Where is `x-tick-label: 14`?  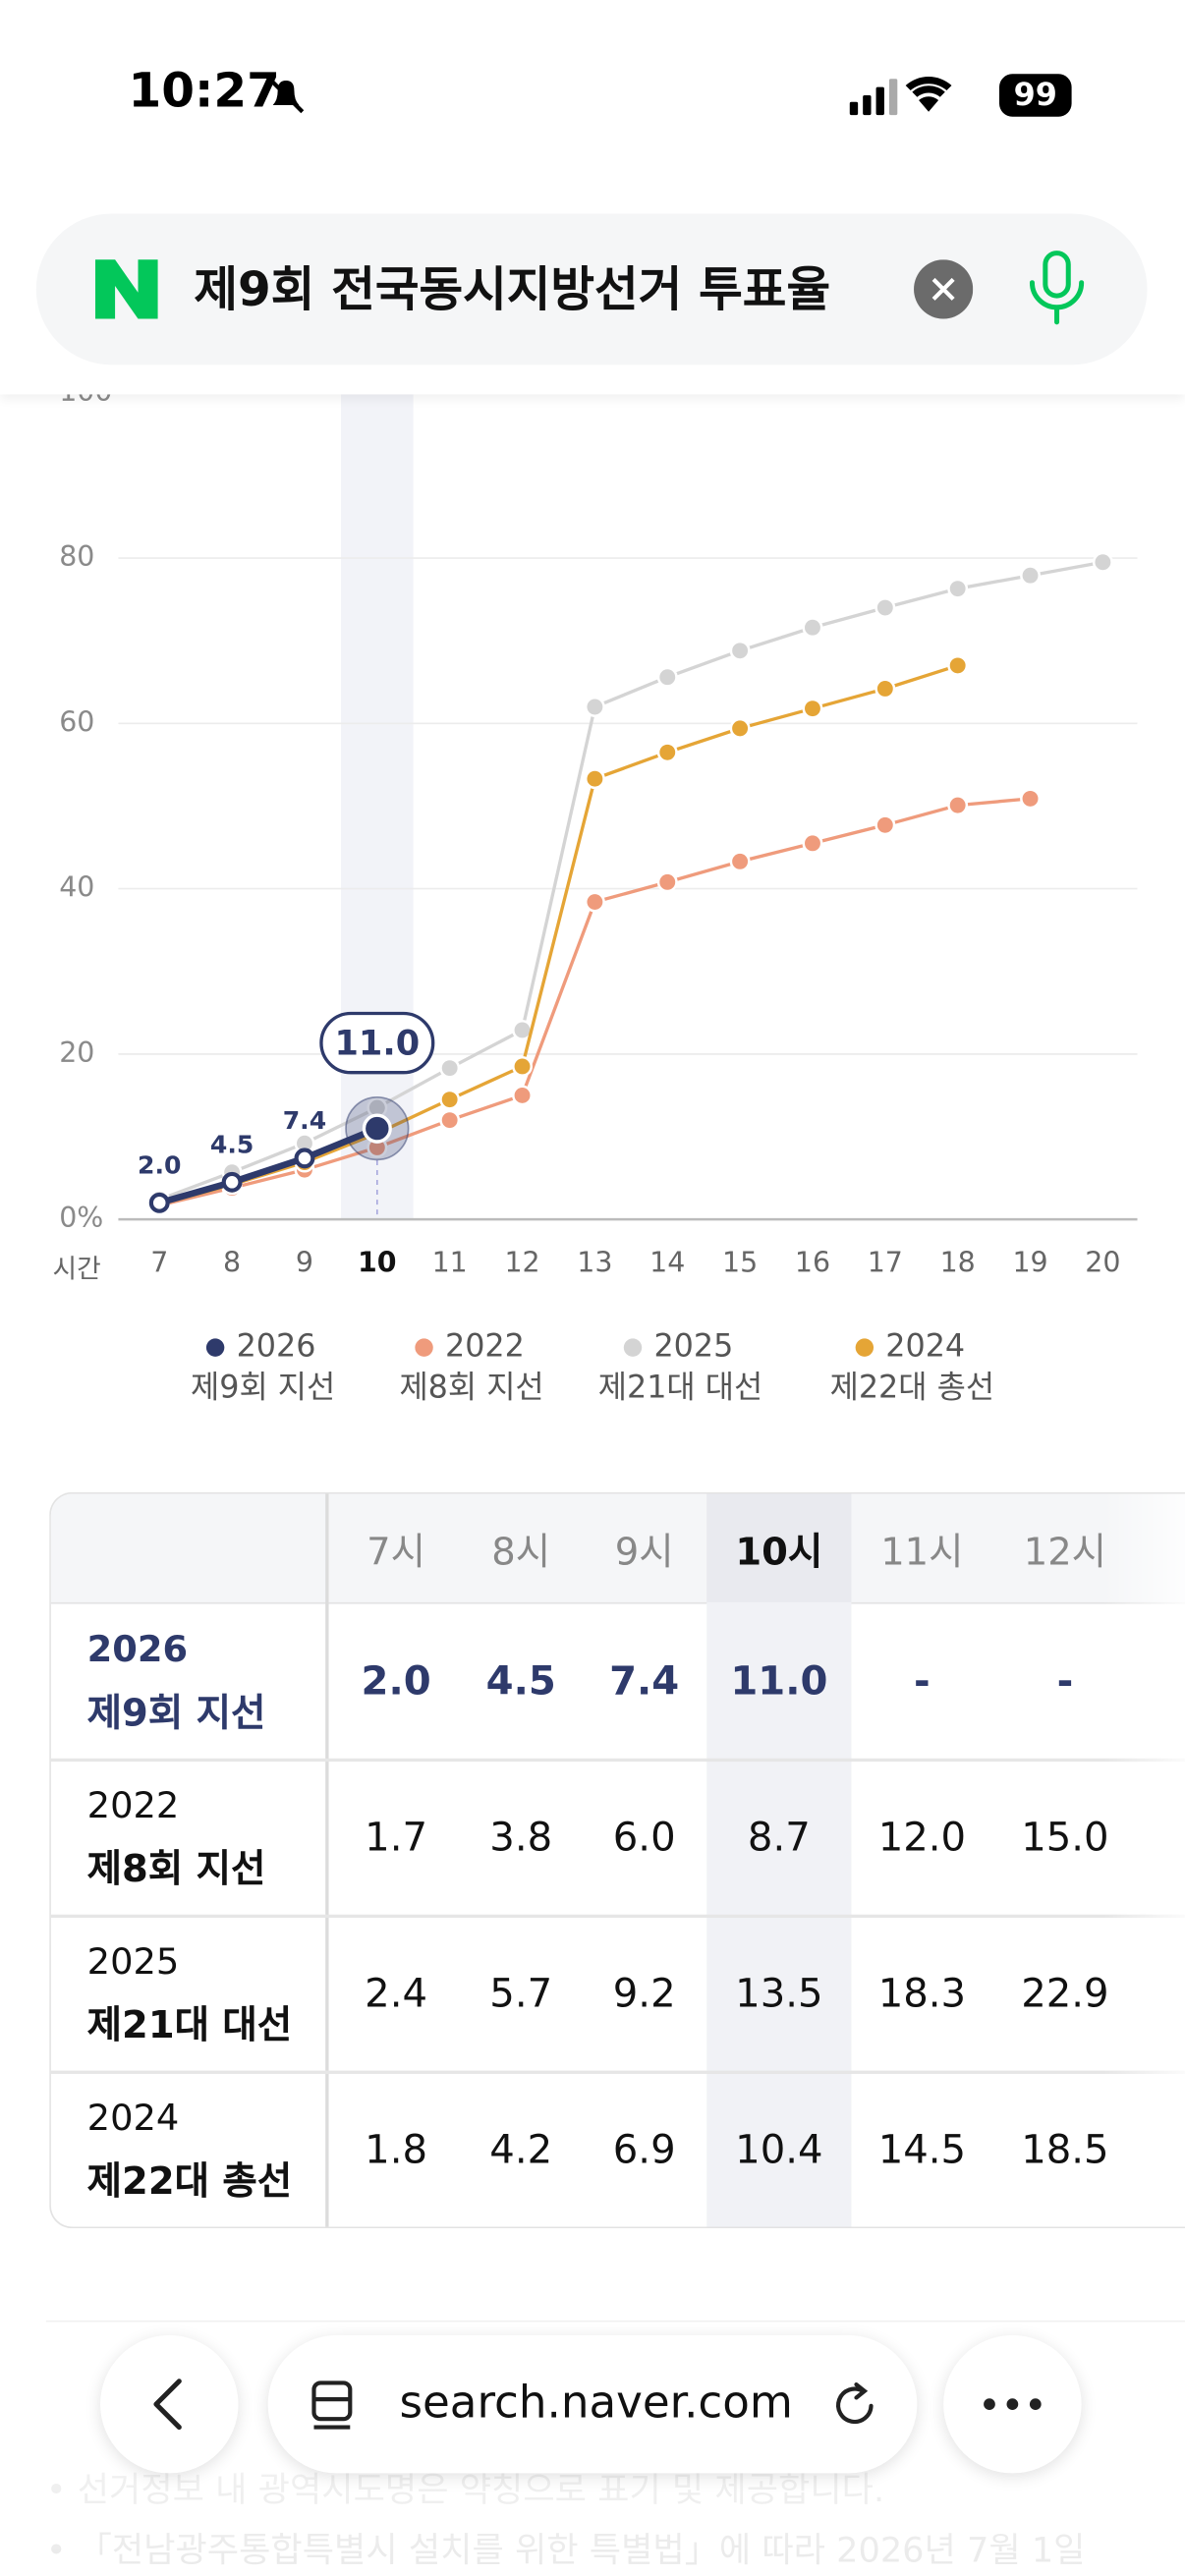 x-tick-label: 14 is located at coordinates (667, 1262).